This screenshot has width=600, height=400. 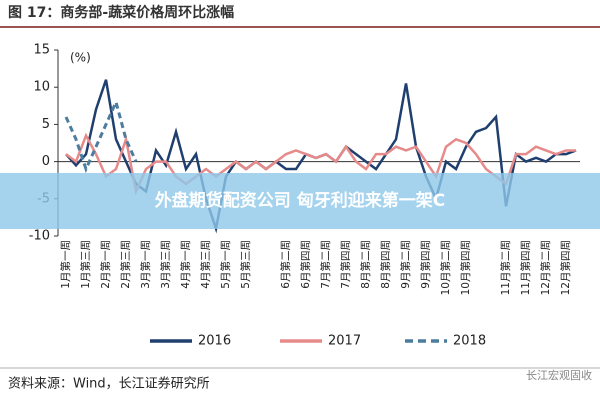 What do you see at coordinates (559, 375) in the screenshot?
I see `logo: 长江宏观固收` at bounding box center [559, 375].